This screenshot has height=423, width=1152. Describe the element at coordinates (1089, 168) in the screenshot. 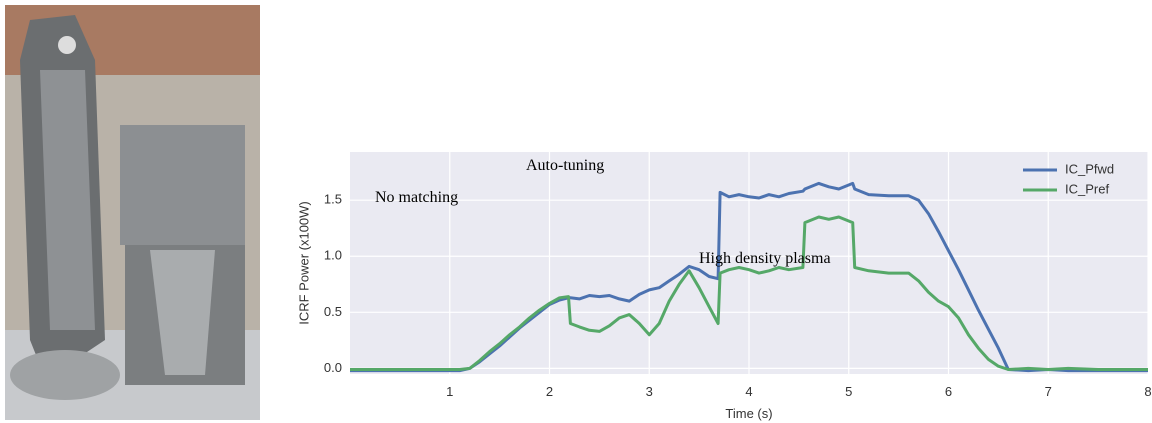

I see `legend-label: IC_Pfwd` at that location.